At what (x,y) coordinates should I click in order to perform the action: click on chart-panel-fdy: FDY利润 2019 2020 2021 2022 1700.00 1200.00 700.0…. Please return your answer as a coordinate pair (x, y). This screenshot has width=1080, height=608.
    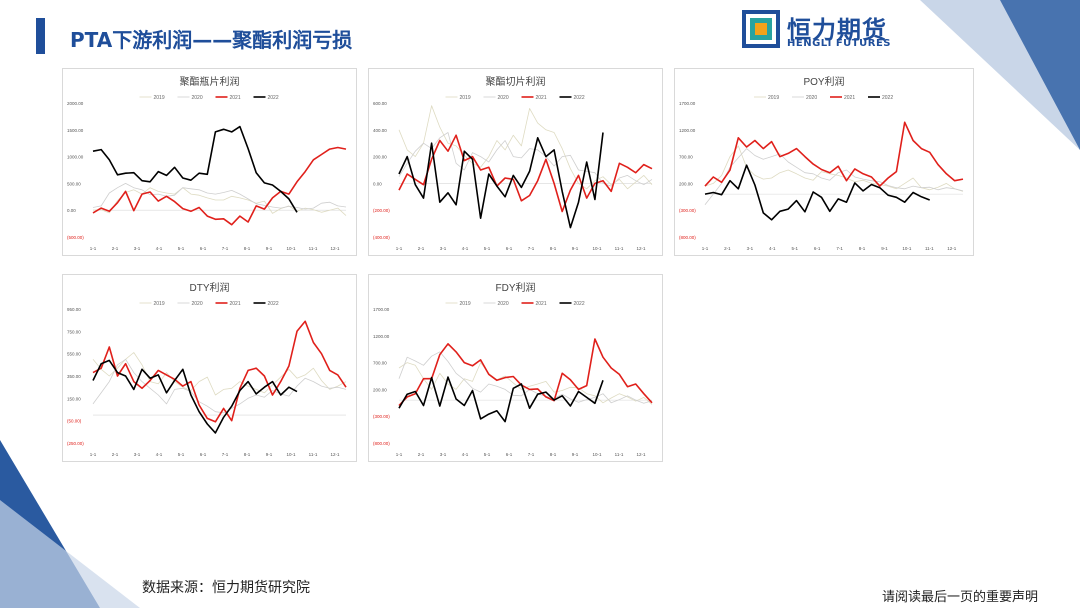
    Looking at the image, I should click on (515, 368).